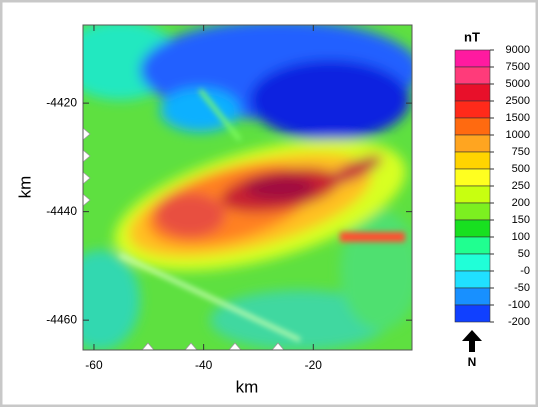 Image resolution: width=538 pixels, height=407 pixels. What do you see at coordinates (525, 271) in the screenshot?
I see `colorbar-label: -0` at bounding box center [525, 271].